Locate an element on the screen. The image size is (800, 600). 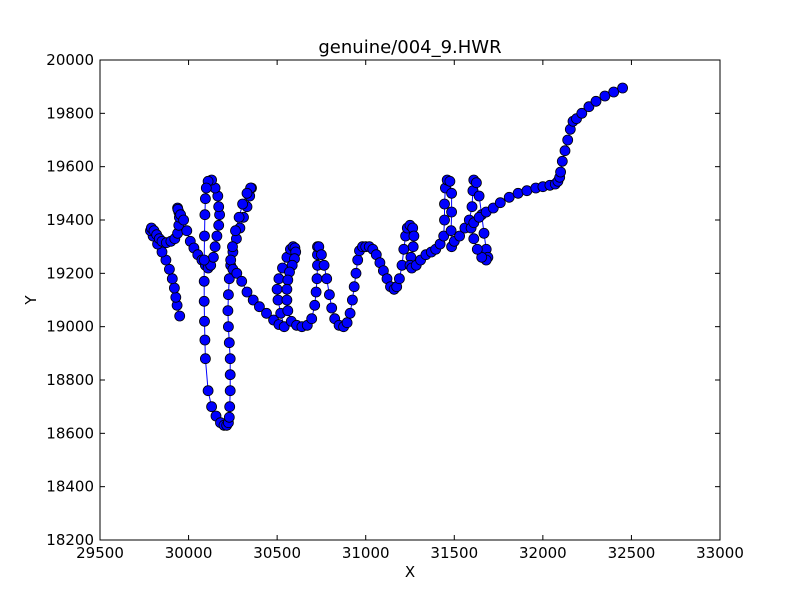
y-tick-label: 18400 is located at coordinates (70, 487).